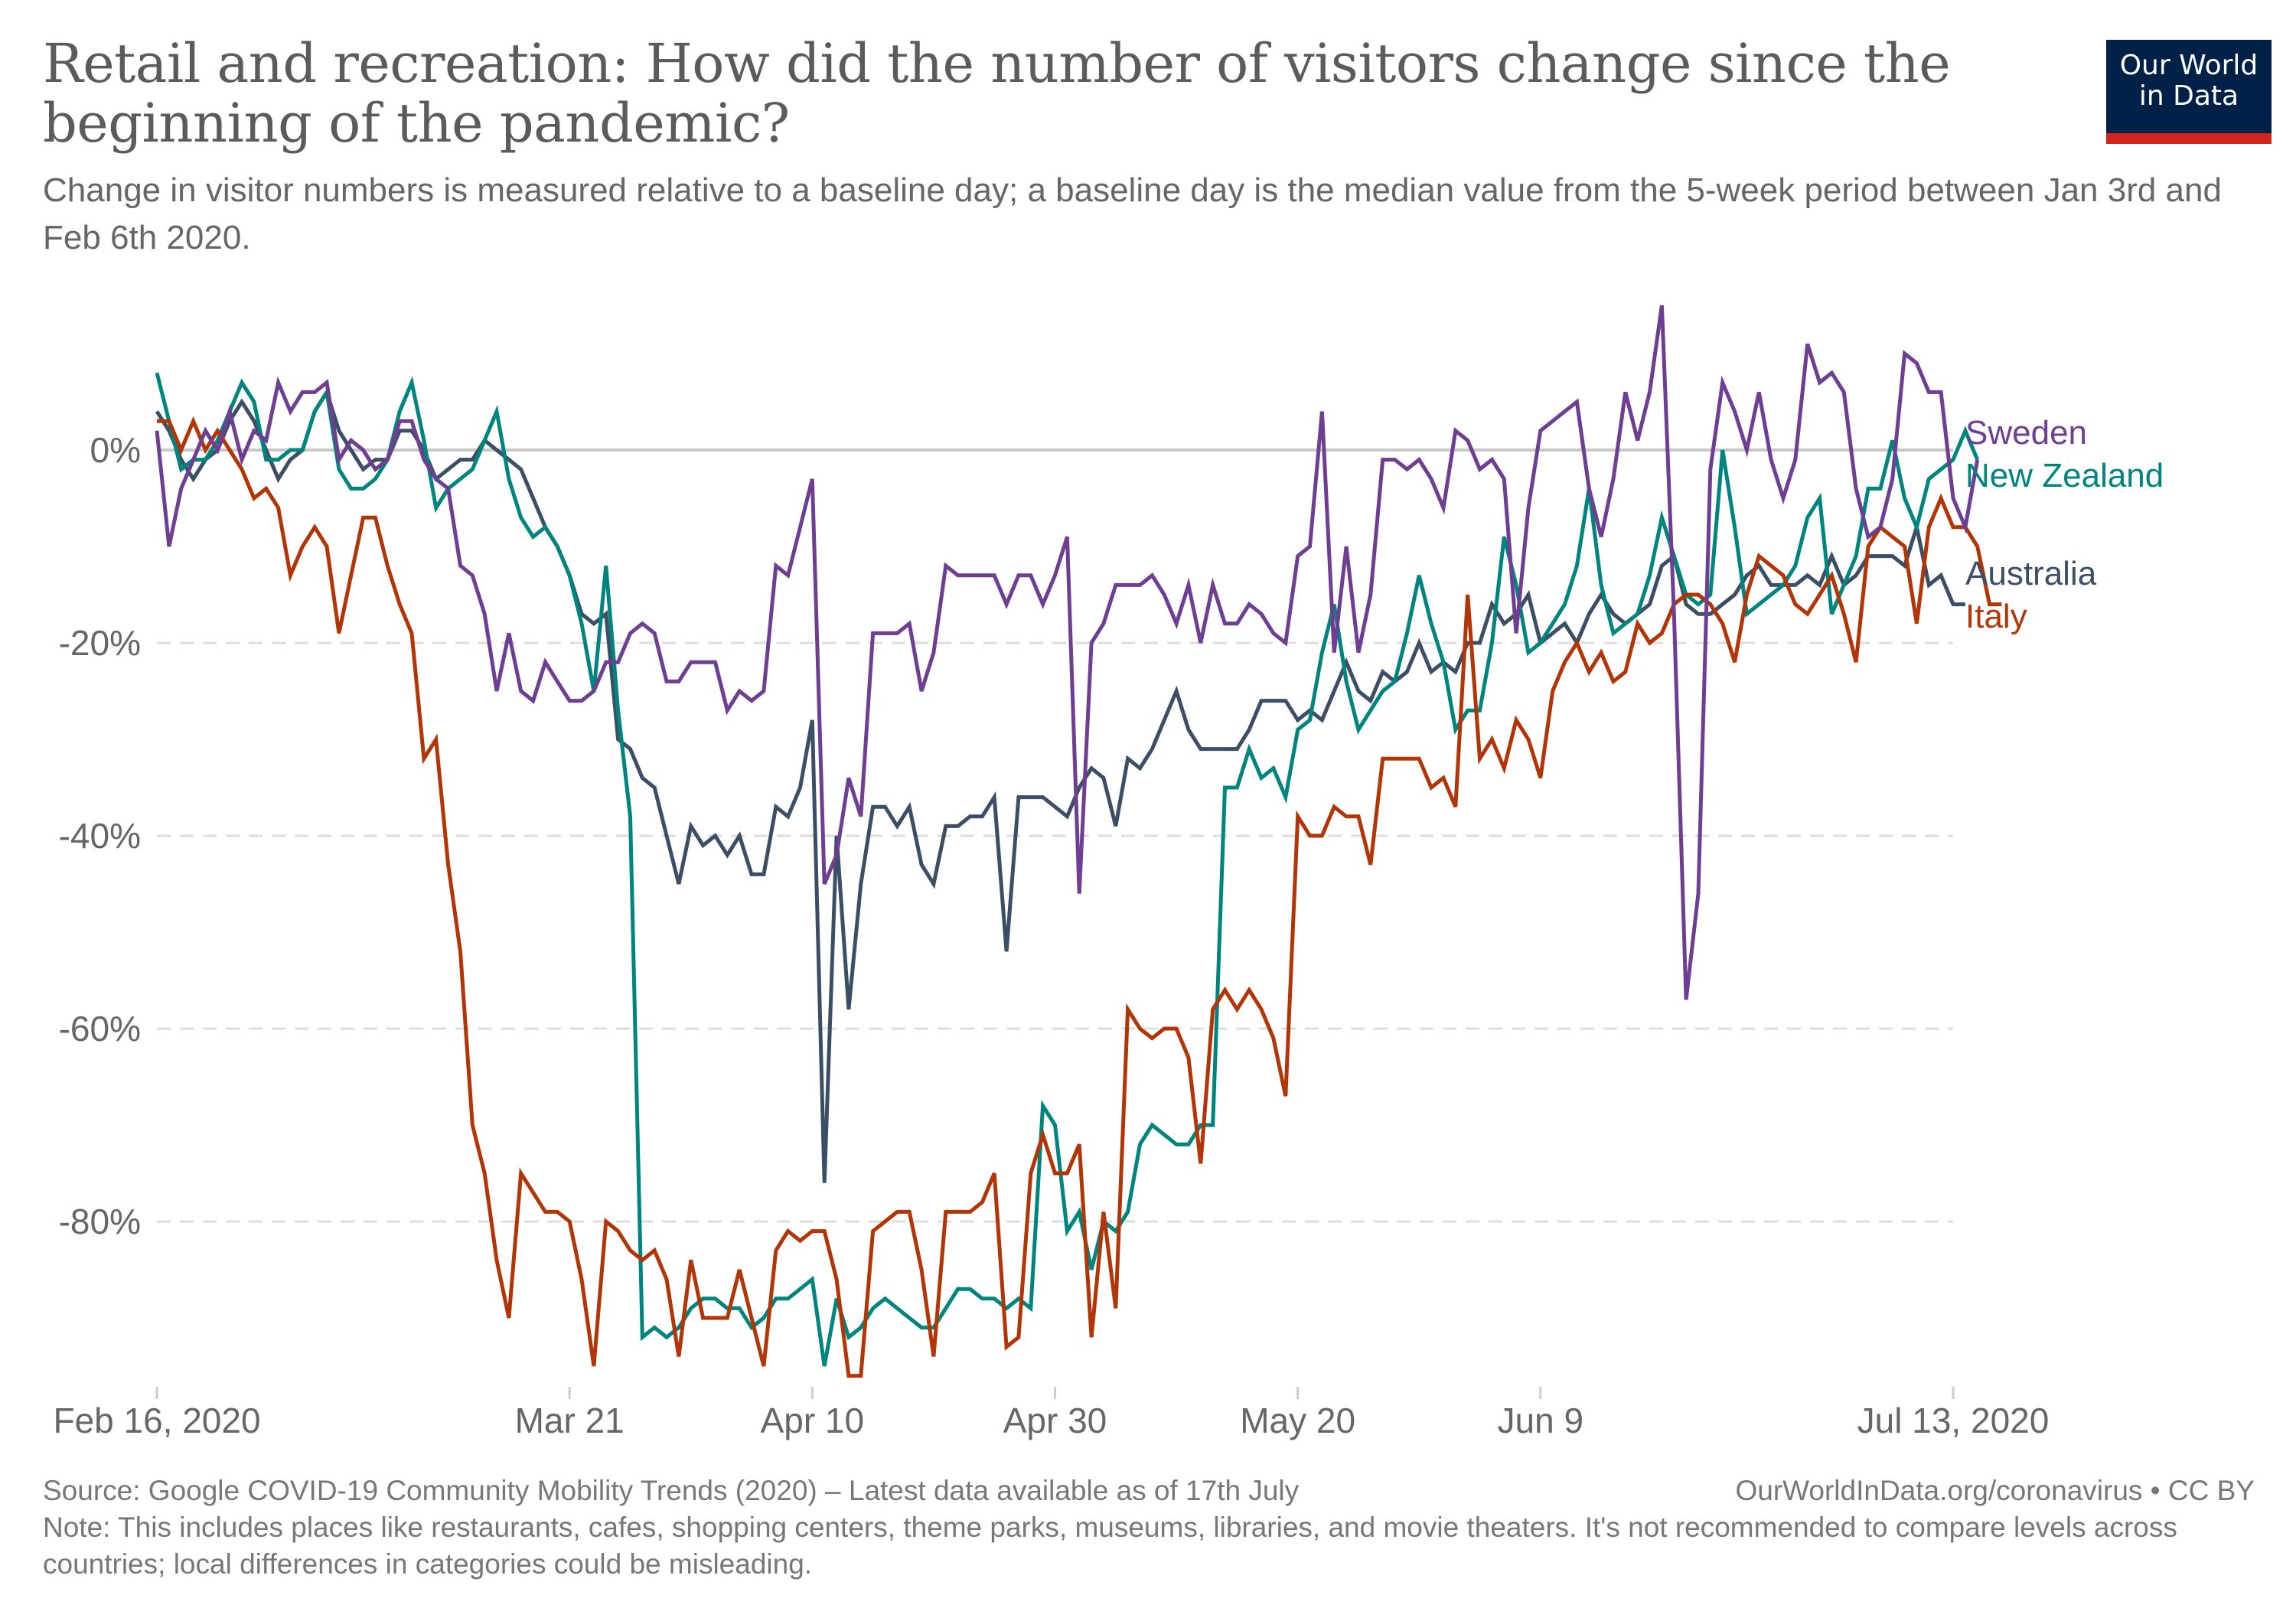 The height and width of the screenshot is (1621, 2296). What do you see at coordinates (2031, 573) in the screenshot?
I see `legend-label-australia: Australia` at bounding box center [2031, 573].